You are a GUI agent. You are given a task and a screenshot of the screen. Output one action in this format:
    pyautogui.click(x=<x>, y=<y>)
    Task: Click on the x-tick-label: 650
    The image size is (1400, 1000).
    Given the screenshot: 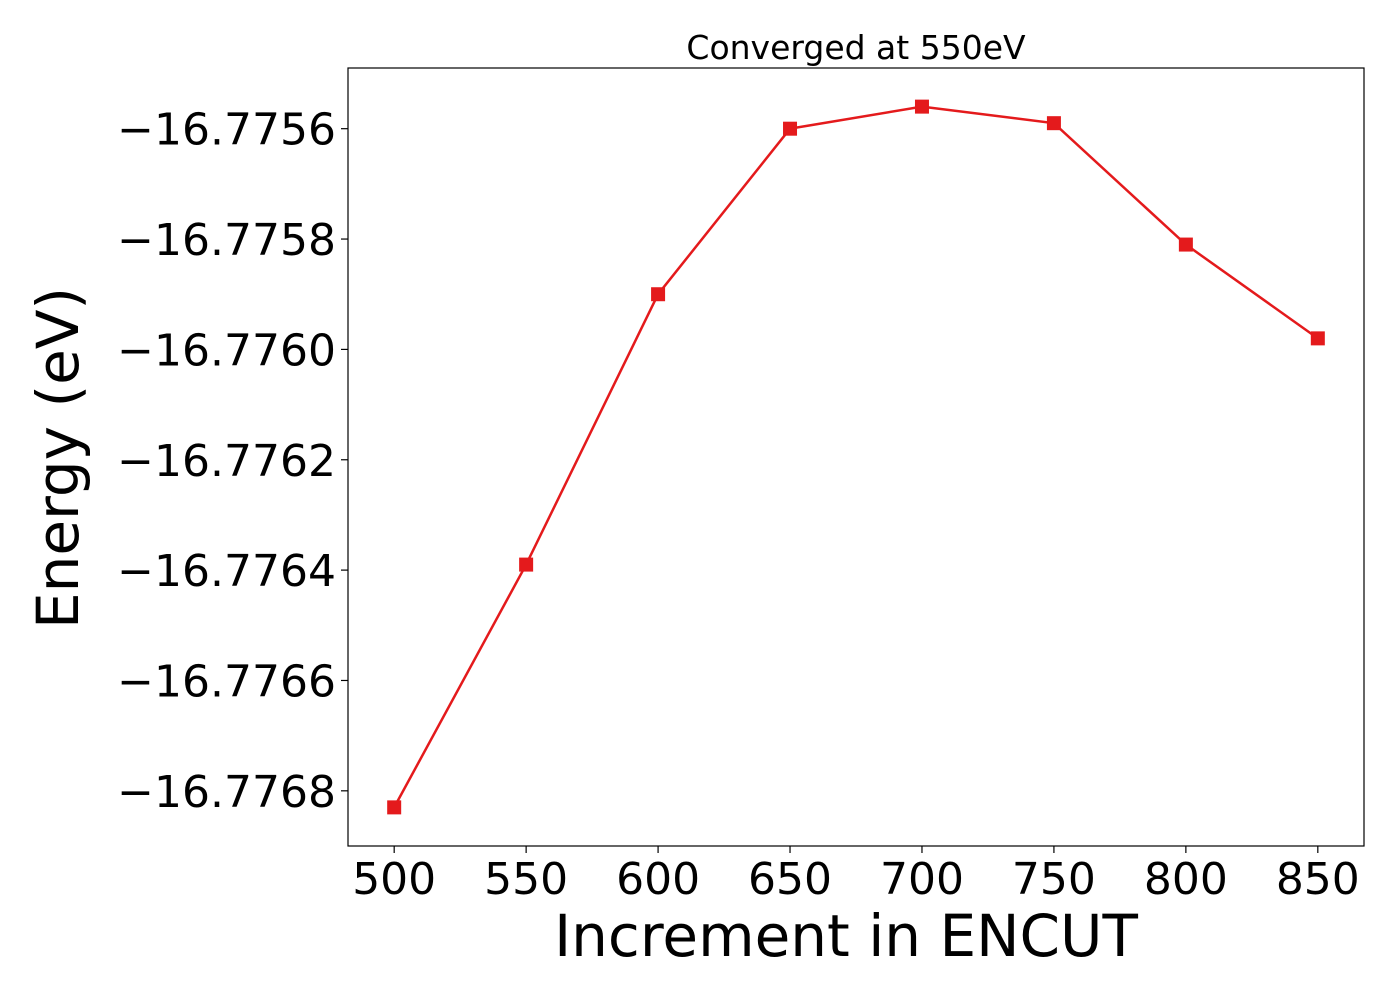 What is the action you would take?
    pyautogui.click(x=790, y=879)
    